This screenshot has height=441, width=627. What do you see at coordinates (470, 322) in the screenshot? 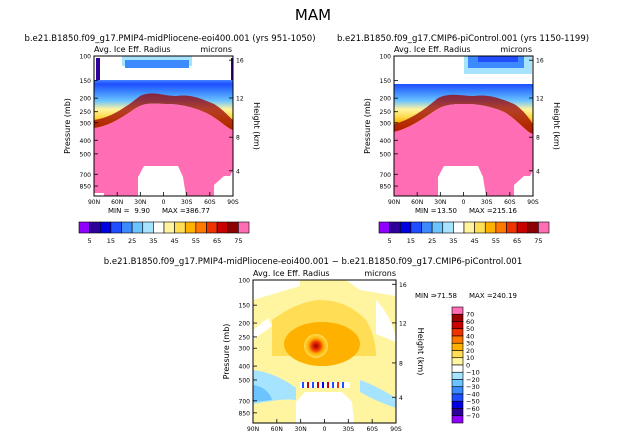
I see `diff-colorbar-label: 60` at bounding box center [470, 322].